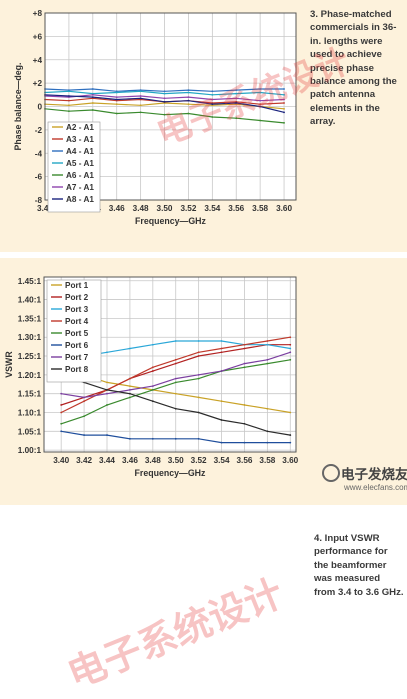  I want to click on y-tick-label: -4, so click(39, 153).